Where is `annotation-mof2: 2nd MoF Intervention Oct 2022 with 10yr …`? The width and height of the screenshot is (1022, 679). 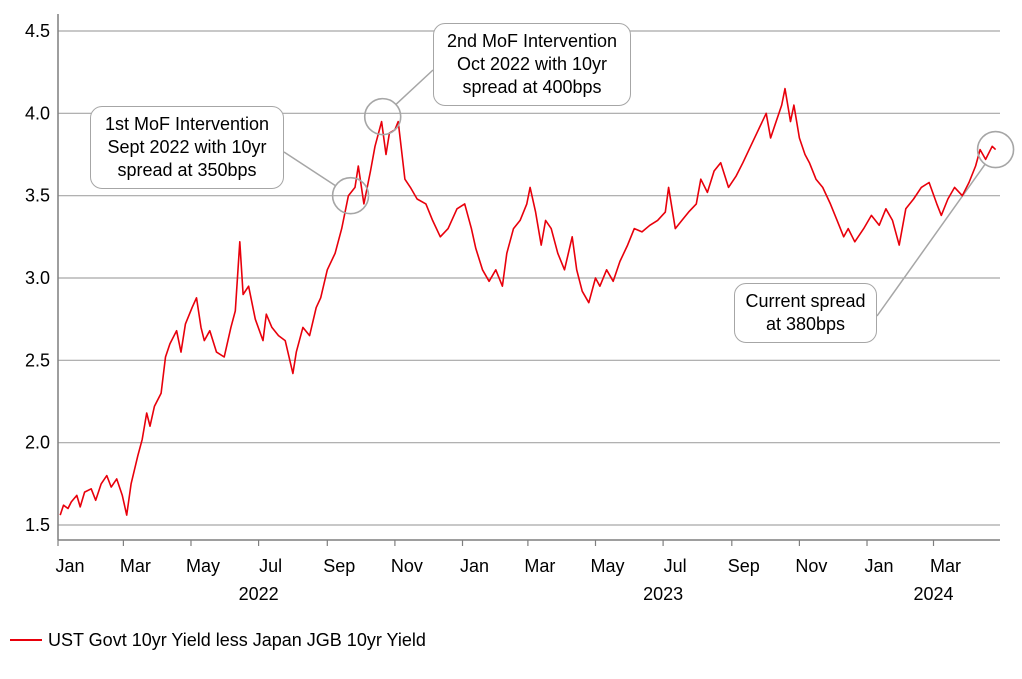 annotation-mof2: 2nd MoF Intervention Oct 2022 with 10yr … is located at coordinates (532, 64).